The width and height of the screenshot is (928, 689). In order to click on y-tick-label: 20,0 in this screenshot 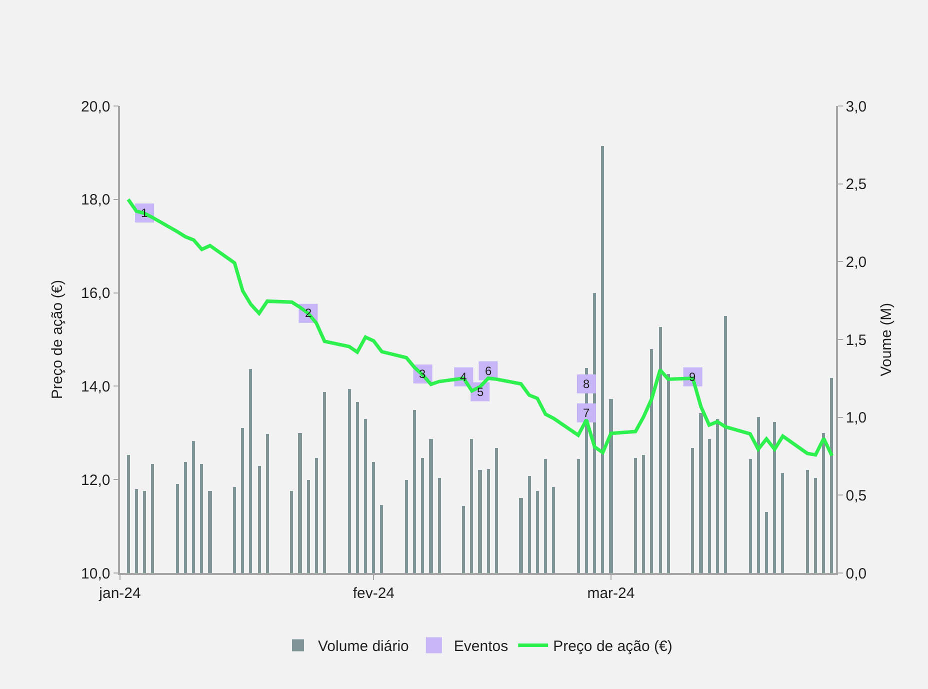, I will do `click(95, 107)`.